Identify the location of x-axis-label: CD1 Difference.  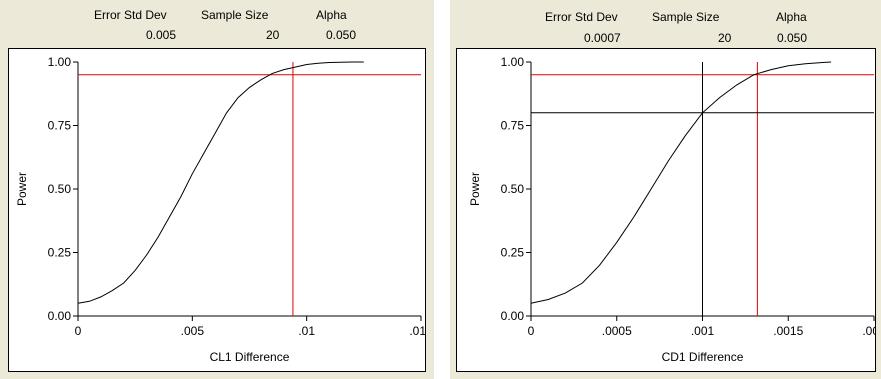
(703, 357).